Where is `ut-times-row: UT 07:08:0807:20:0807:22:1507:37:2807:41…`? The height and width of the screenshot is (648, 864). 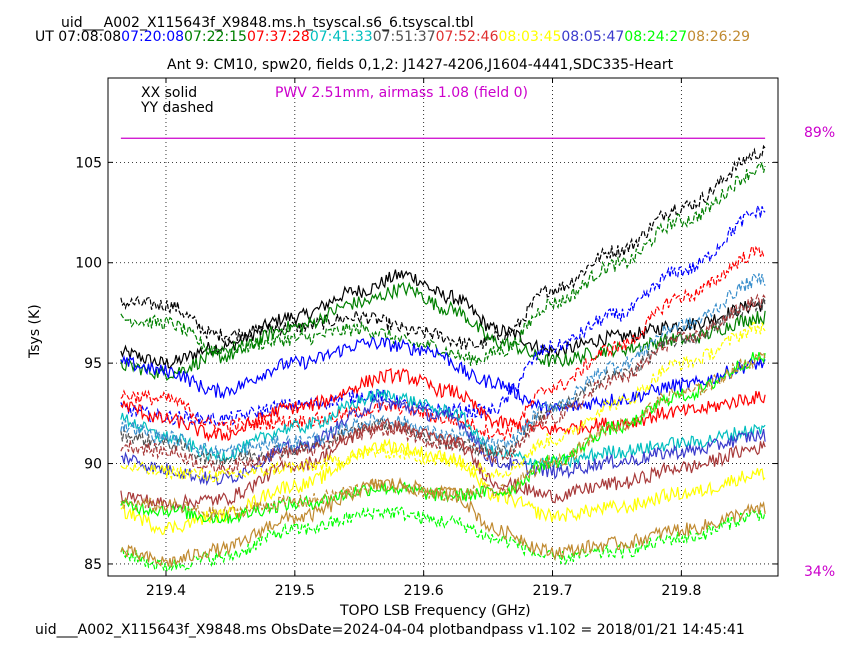 ut-times-row: UT 07:08:0807:20:0807:22:1507:37:2807:41… is located at coordinates (392, 37).